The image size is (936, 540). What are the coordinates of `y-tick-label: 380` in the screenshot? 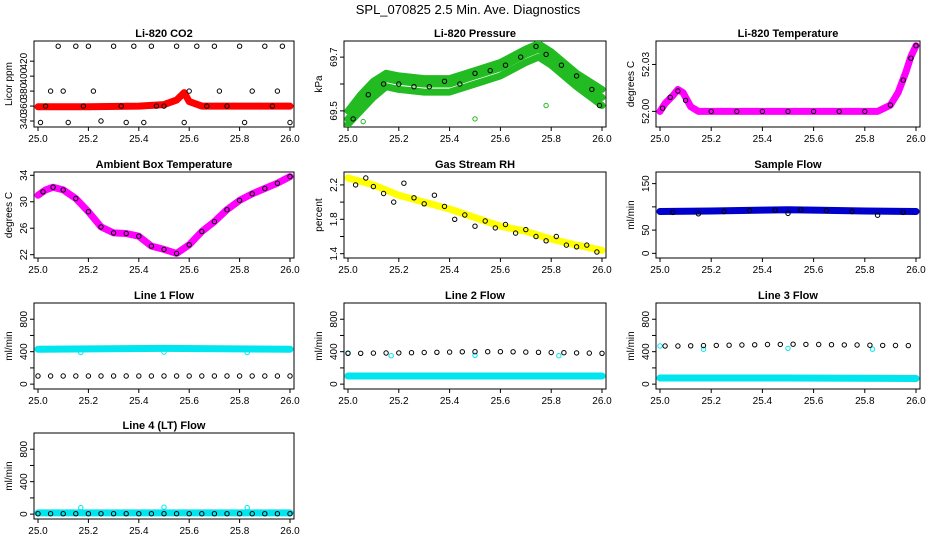 It's located at (24, 90).